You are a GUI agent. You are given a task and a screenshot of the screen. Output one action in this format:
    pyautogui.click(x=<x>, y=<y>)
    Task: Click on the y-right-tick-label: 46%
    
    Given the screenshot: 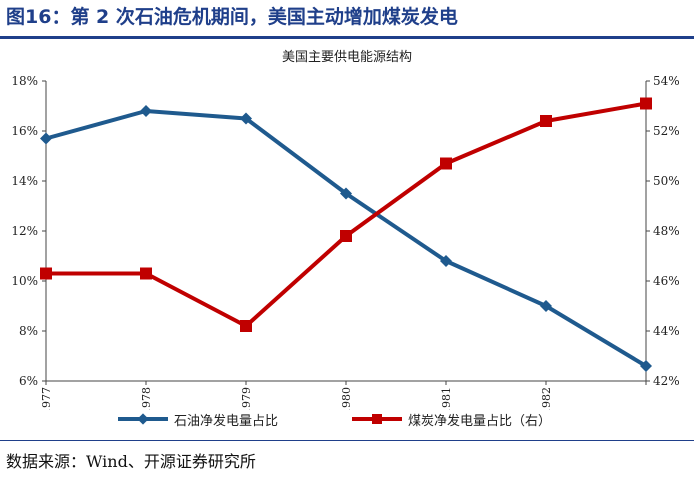 What is the action you would take?
    pyautogui.click(x=666, y=281)
    